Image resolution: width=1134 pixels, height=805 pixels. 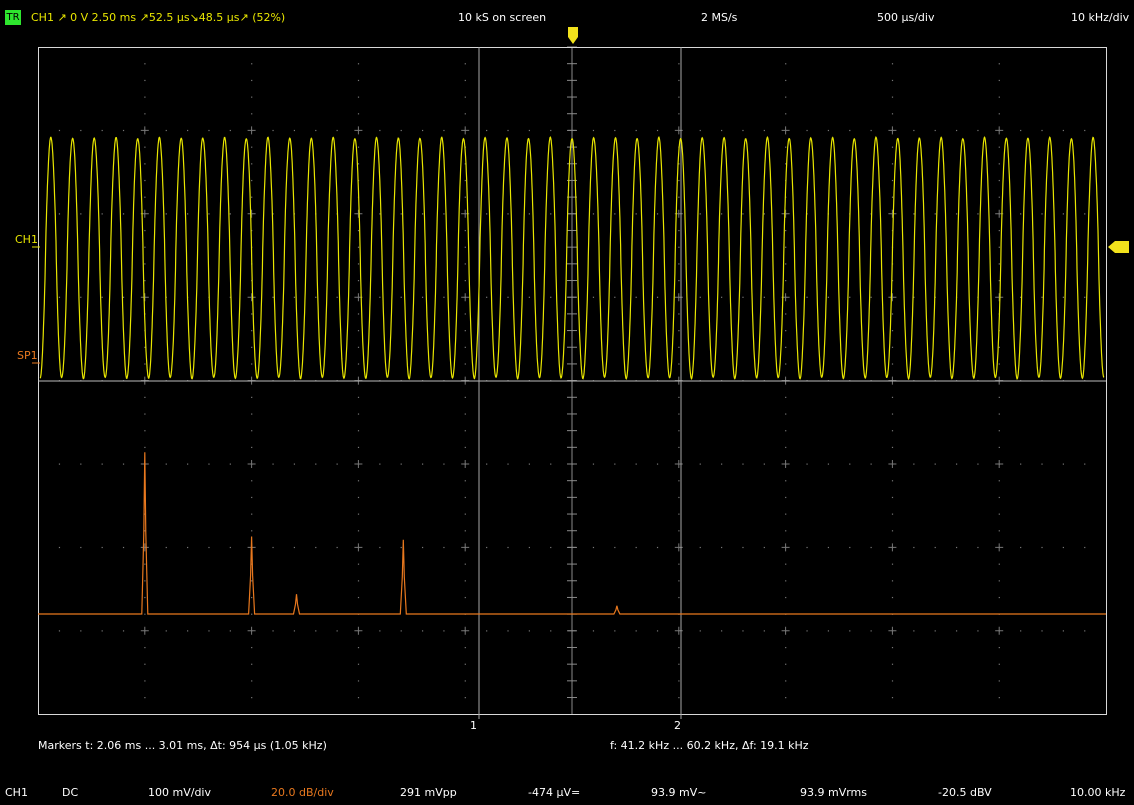 I want to click on trigger-position-marker, so click(x=573, y=36).